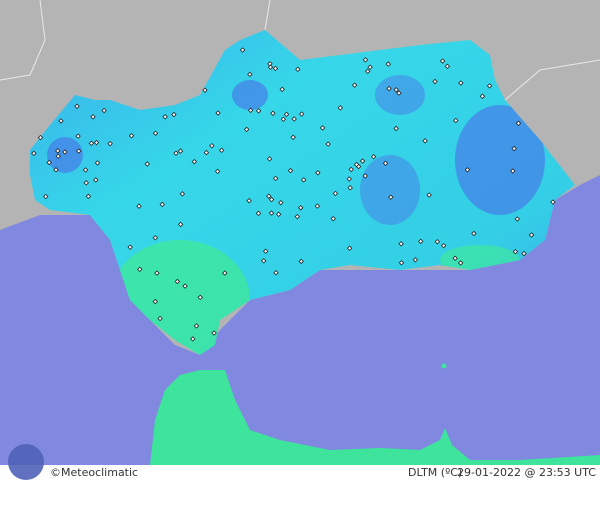 The width and height of the screenshot is (600, 517). Describe the element at coordinates (435, 472) in the screenshot. I see `variable: DLTM (ºC)` at that location.